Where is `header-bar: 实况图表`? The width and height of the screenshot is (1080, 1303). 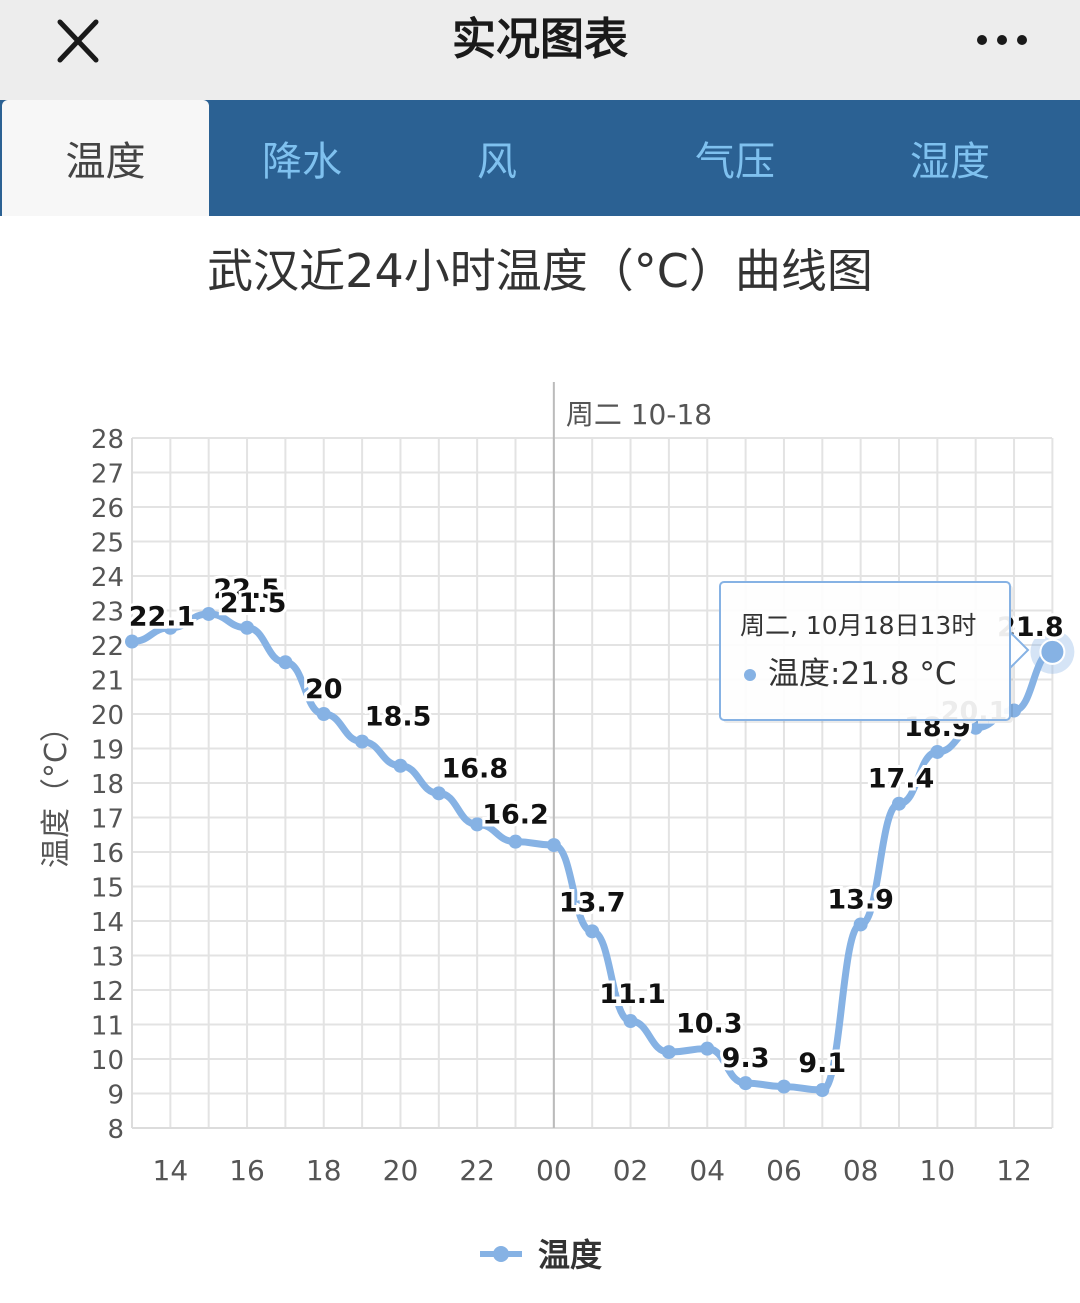 header-bar: 实况图表 is located at coordinates (540, 50).